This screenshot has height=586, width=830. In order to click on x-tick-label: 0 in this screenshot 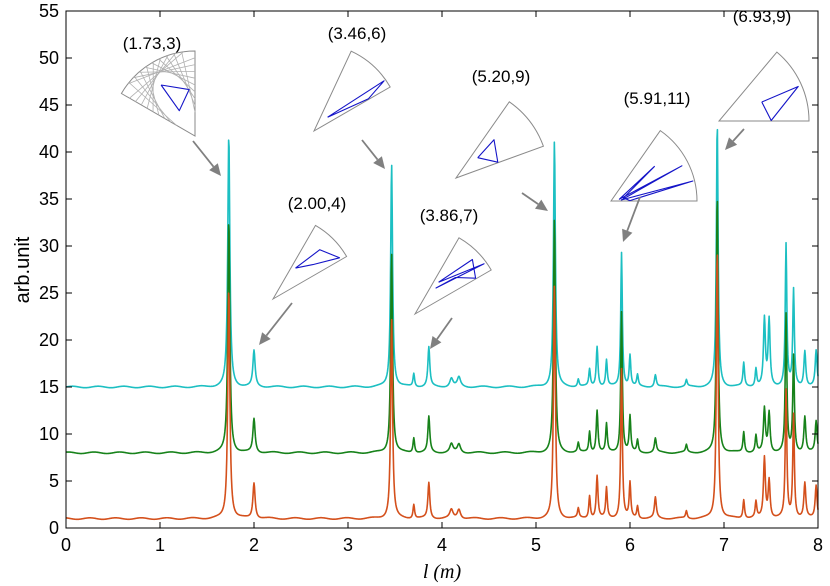, I will do `click(66, 545)`.